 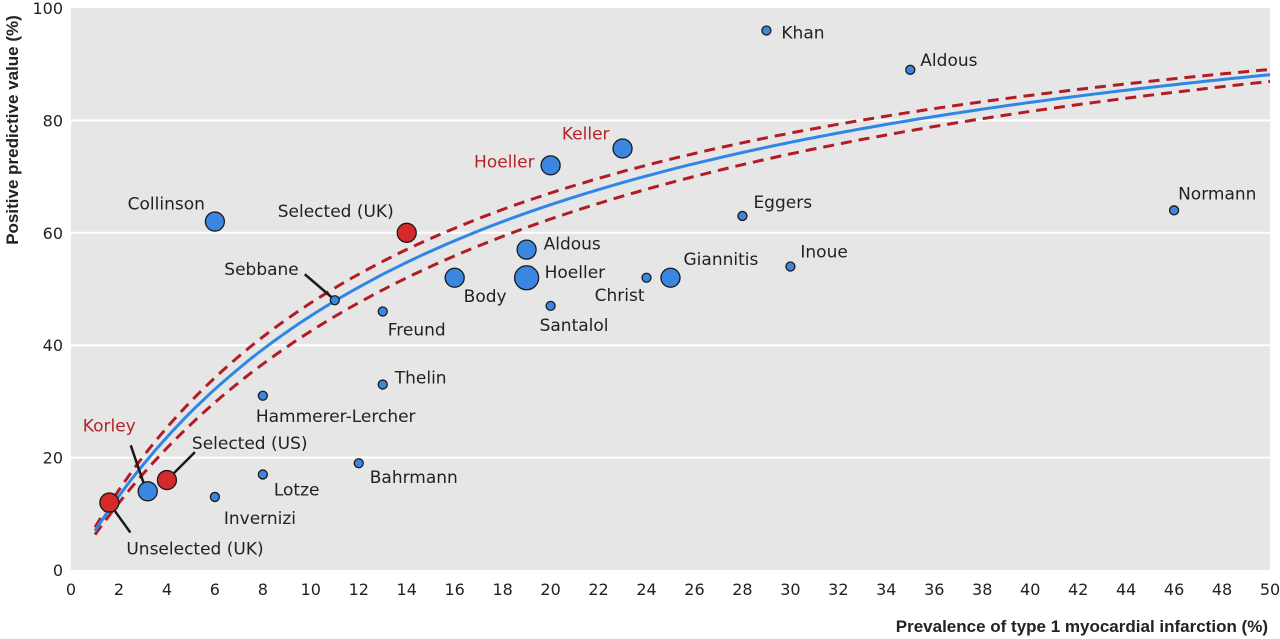 What do you see at coordinates (263, 589) in the screenshot?
I see `x-tick-label: 8` at bounding box center [263, 589].